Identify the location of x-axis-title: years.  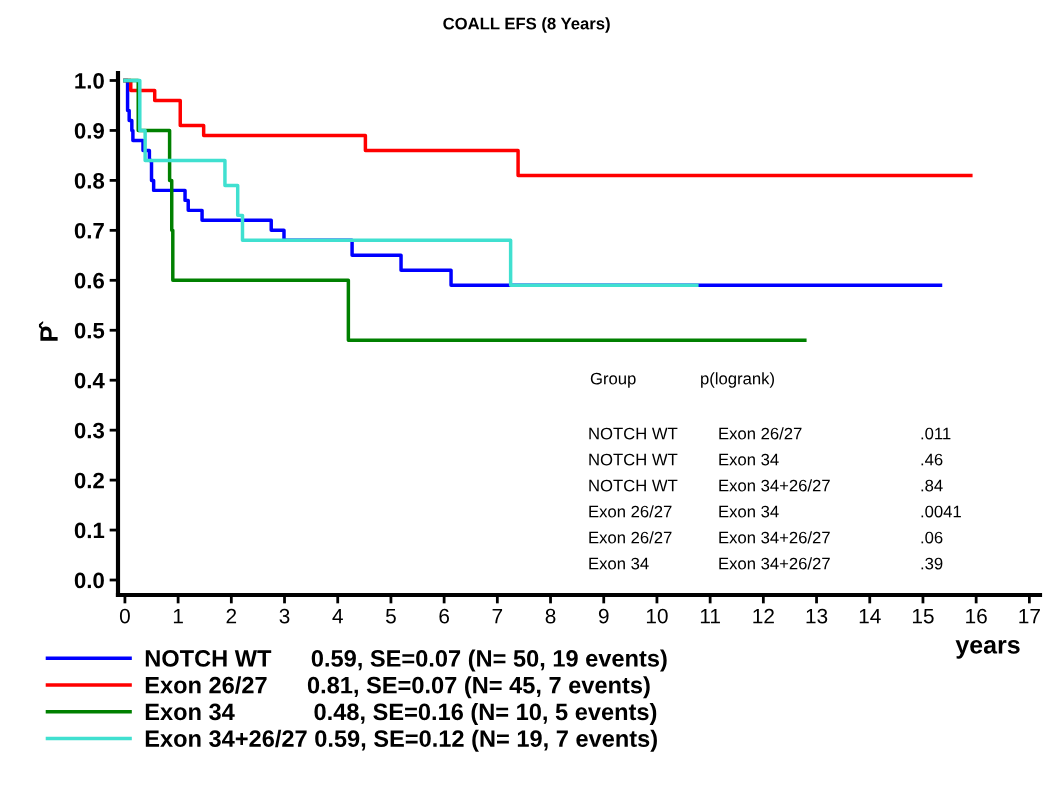
(987, 649).